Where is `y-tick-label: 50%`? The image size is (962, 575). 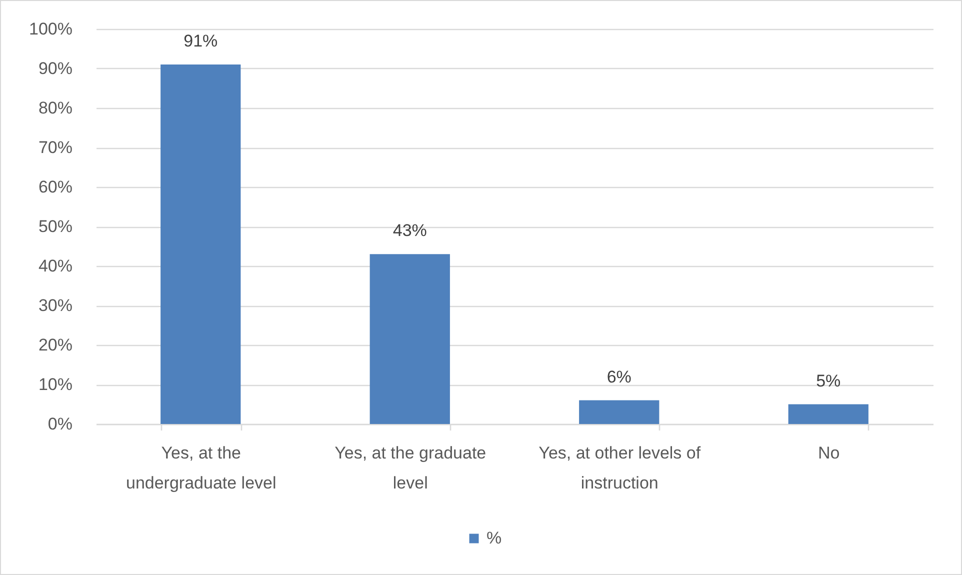
y-tick-label: 50% is located at coordinates (55, 226).